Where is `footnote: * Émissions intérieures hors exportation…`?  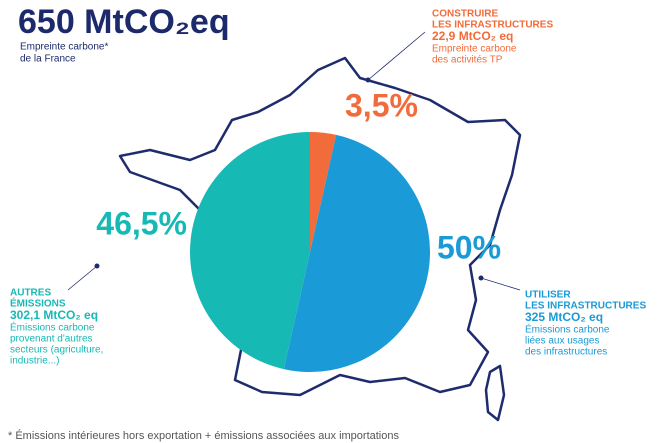
footnote: * Émissions intérieures hors exportation… is located at coordinates (203, 435).